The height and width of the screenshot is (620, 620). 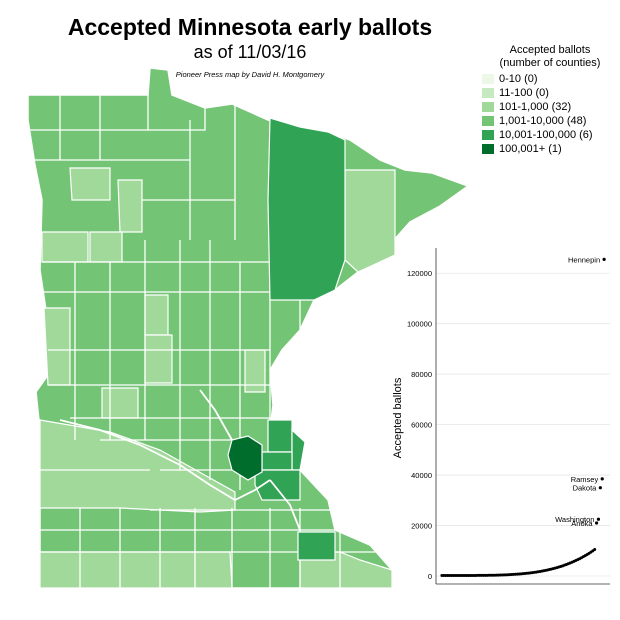 I want to click on scatter-tick-label: 100000, so click(x=419, y=324).